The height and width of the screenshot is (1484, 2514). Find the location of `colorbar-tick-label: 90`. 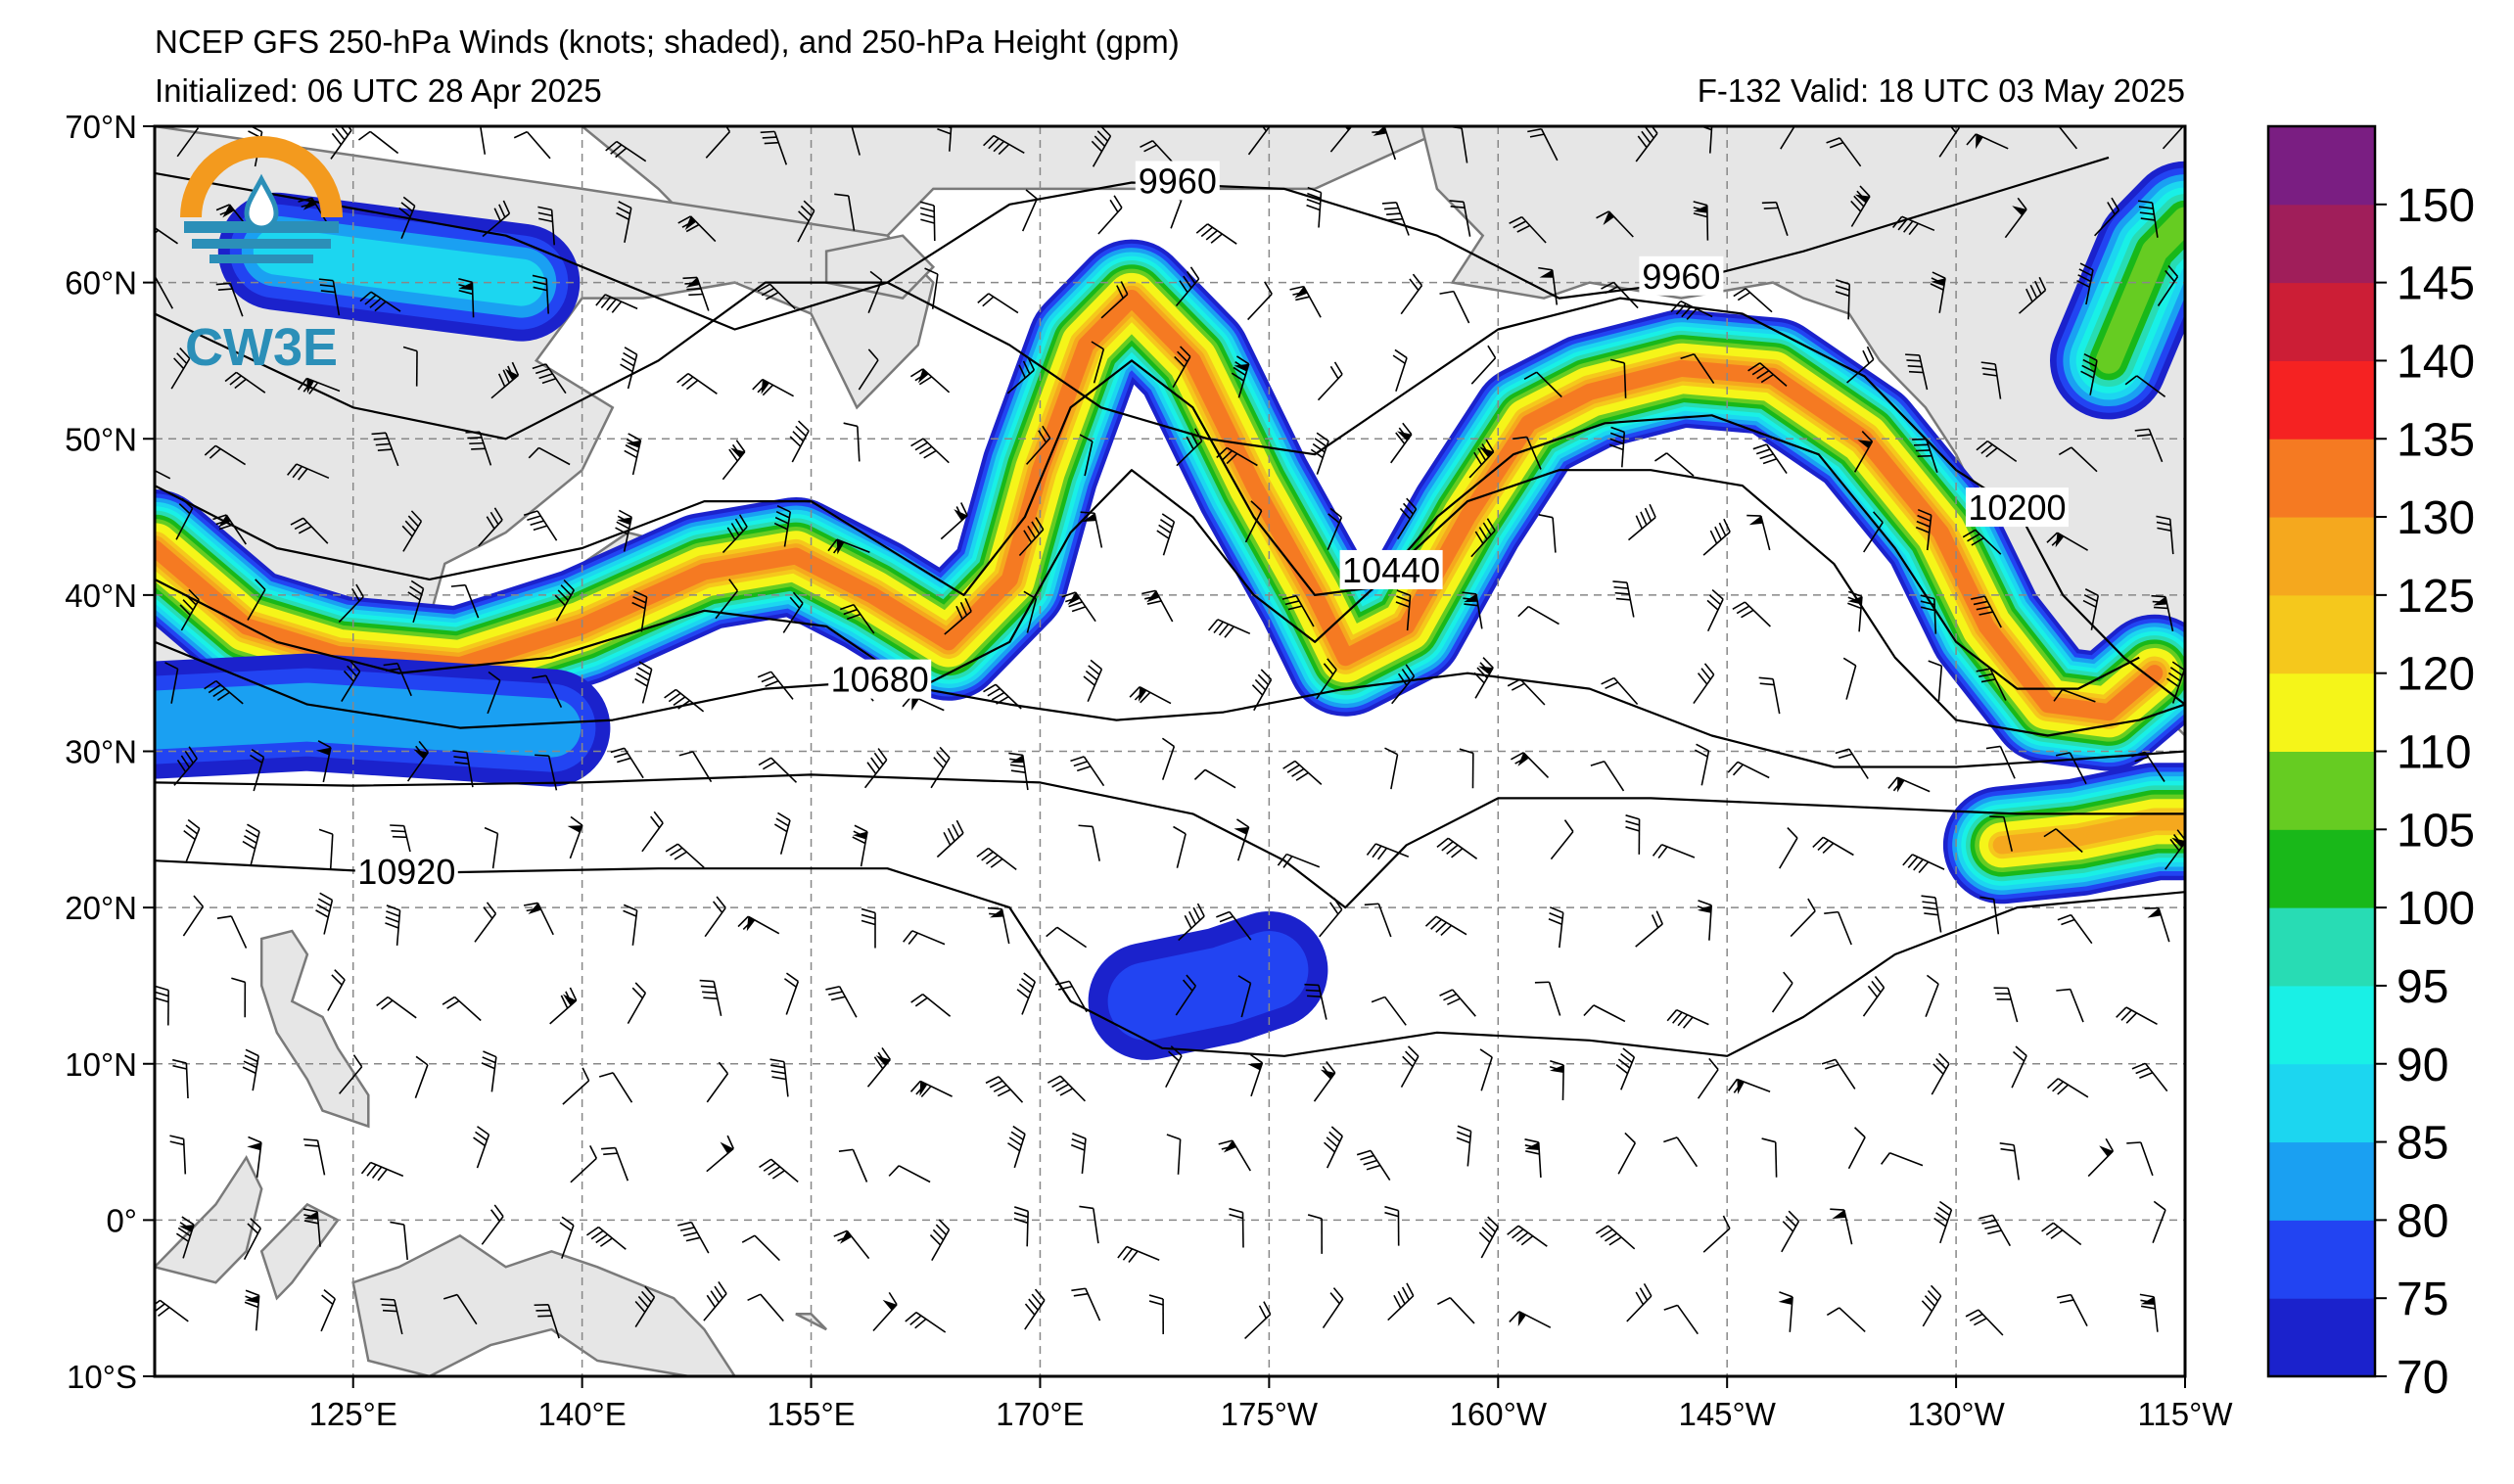

colorbar-tick-label: 90 is located at coordinates (2422, 1065).